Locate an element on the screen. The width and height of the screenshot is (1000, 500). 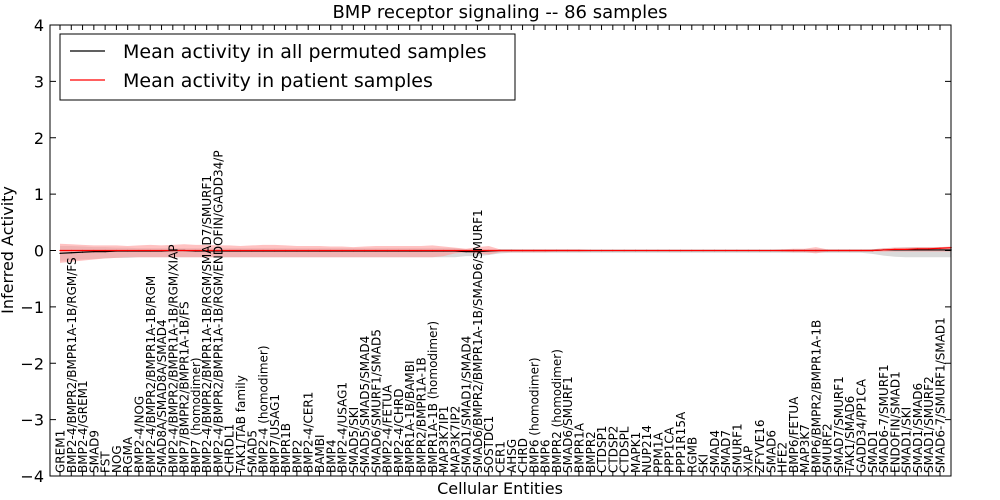
x-category-label: SMAD5 is located at coordinates (252, 451).